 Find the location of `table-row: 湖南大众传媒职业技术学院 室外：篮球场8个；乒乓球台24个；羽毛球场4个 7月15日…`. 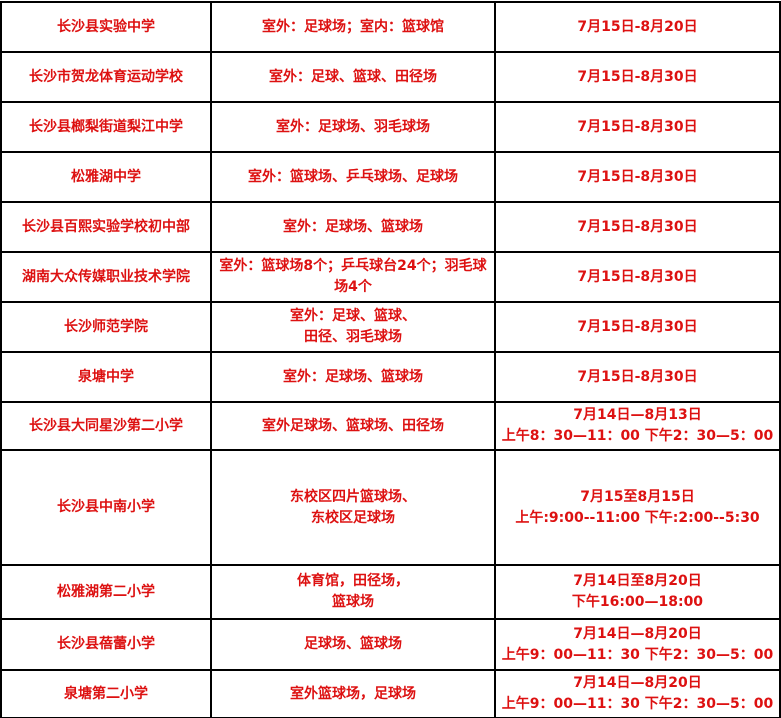

table-row: 湖南大众传媒职业技术学院 室外：篮球场8个；乒乓球台24个；羽毛球场4个 7月15日… is located at coordinates (390, 277).